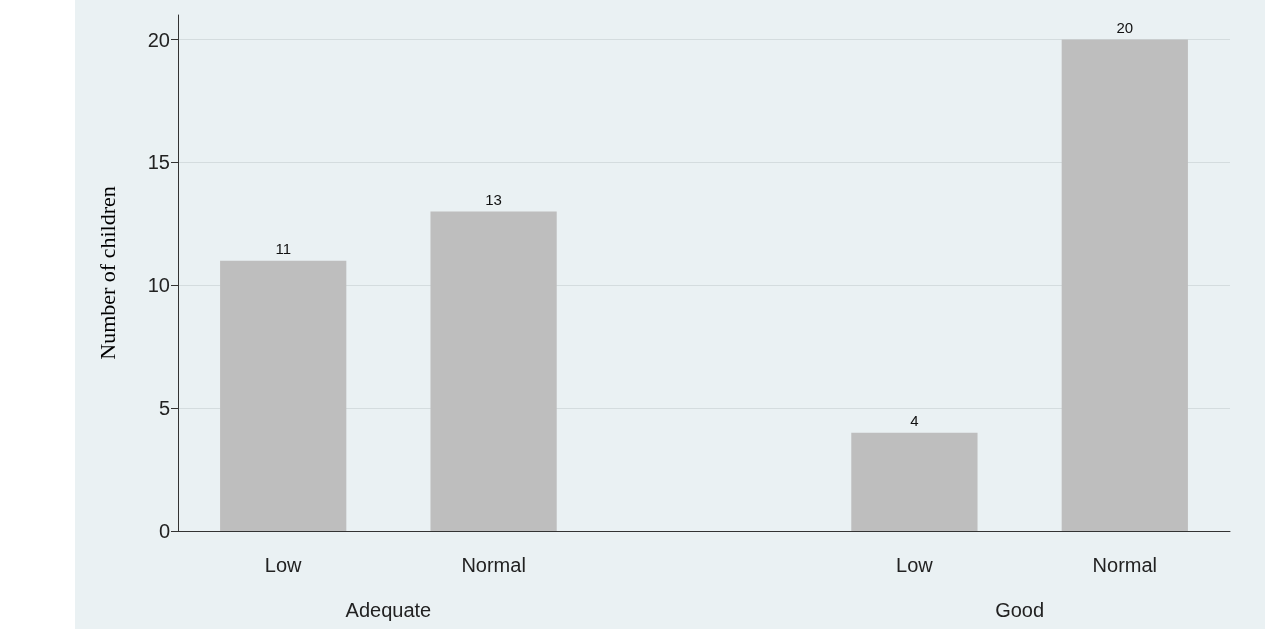 The width and height of the screenshot is (1265, 629). I want to click on text: Good, so click(1020, 610).